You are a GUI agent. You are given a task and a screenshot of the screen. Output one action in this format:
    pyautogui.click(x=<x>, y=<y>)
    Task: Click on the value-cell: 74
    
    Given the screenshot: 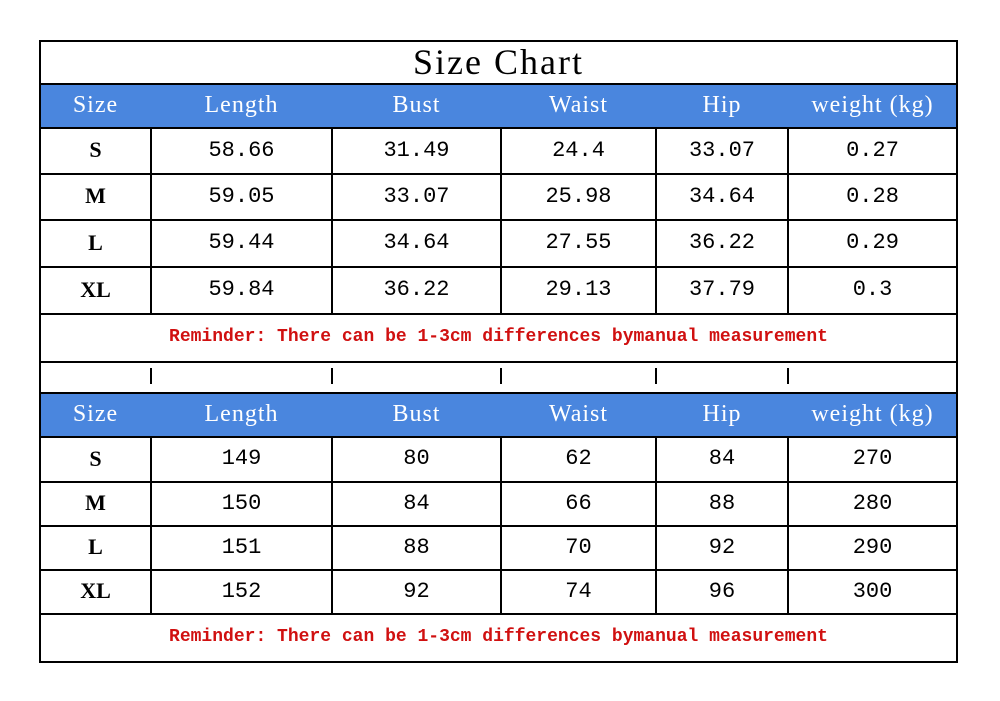 What is the action you would take?
    pyautogui.click(x=578, y=591)
    